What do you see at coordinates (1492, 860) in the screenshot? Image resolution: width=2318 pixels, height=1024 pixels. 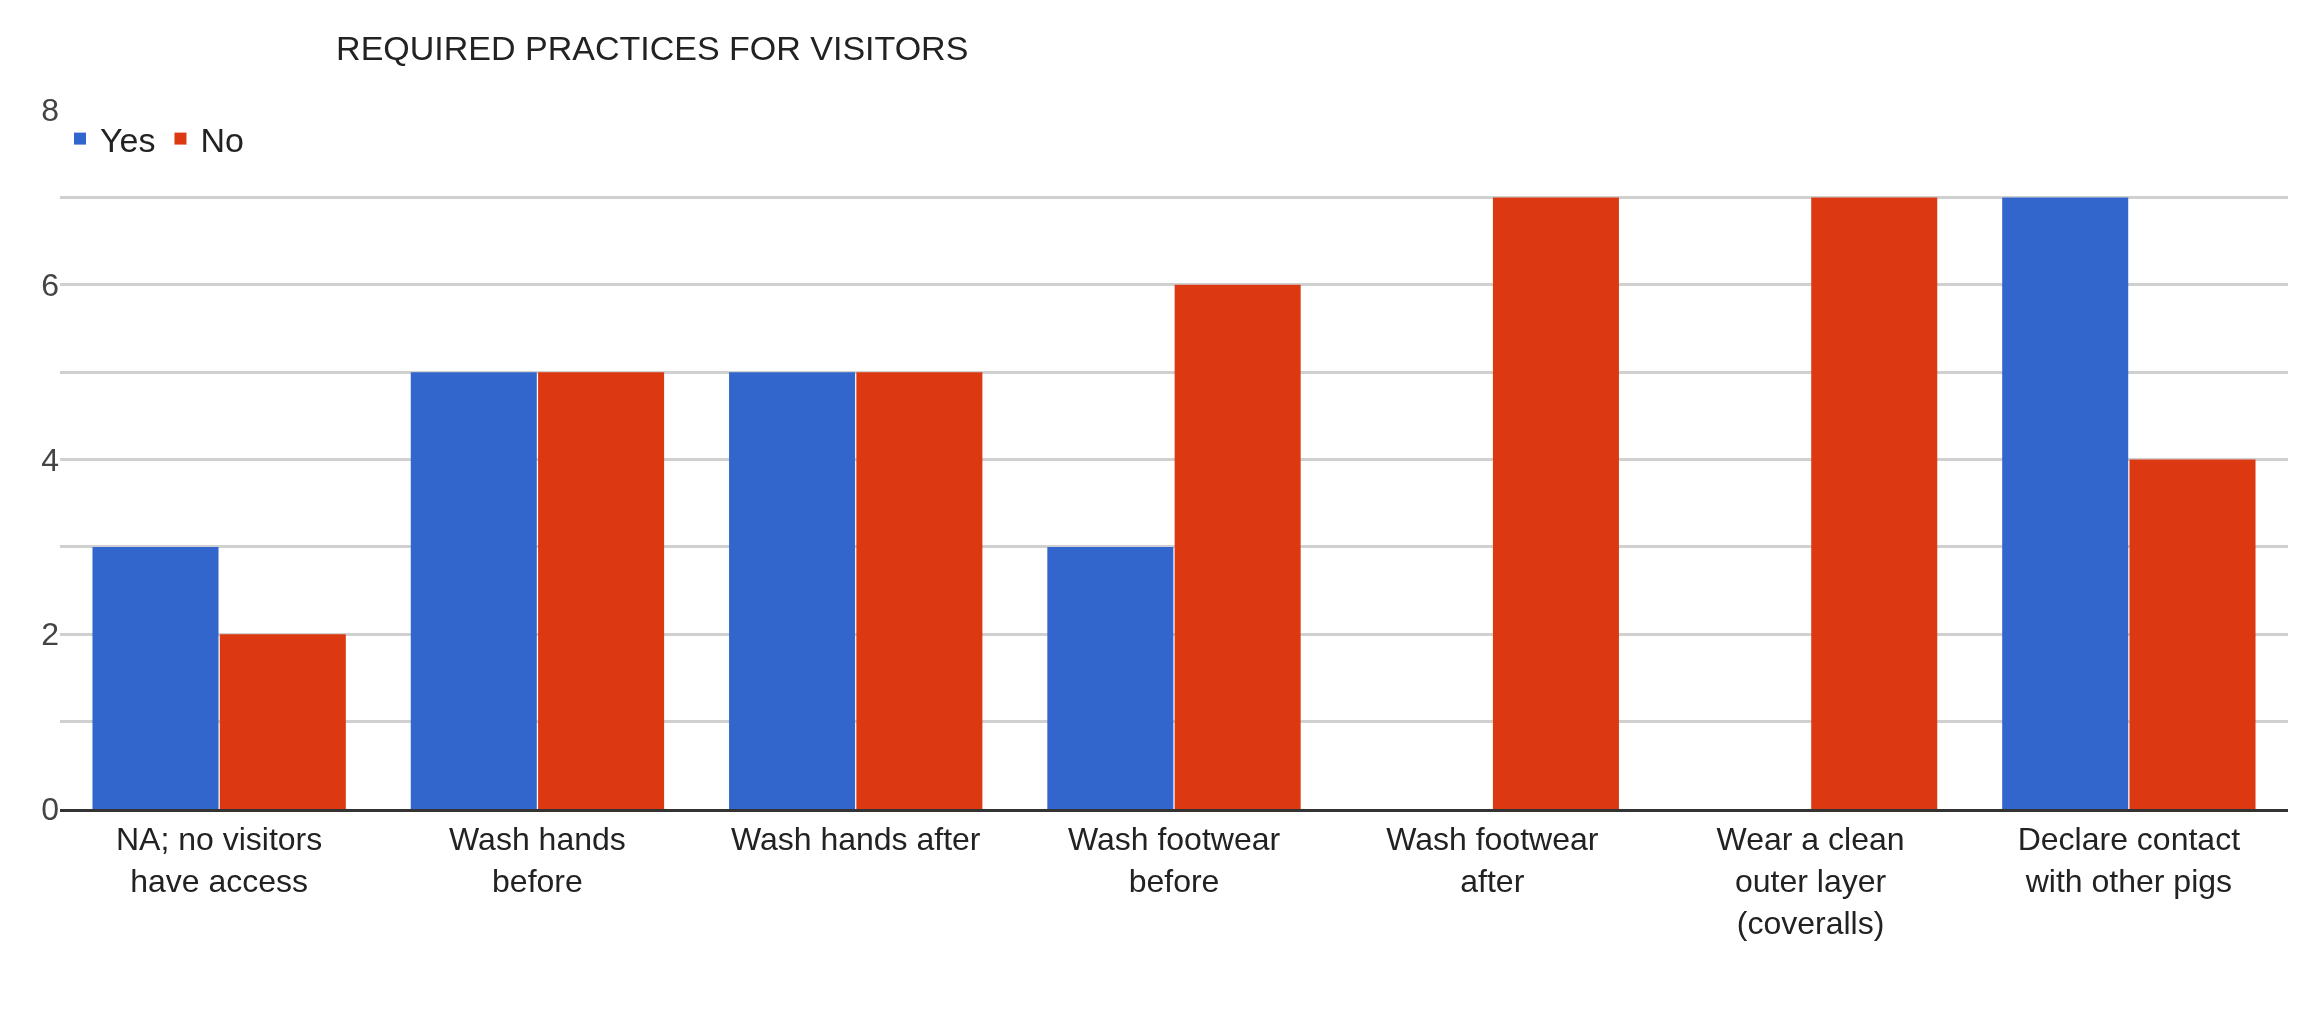 I see `x-tick-label: Wash footwear after` at bounding box center [1492, 860].